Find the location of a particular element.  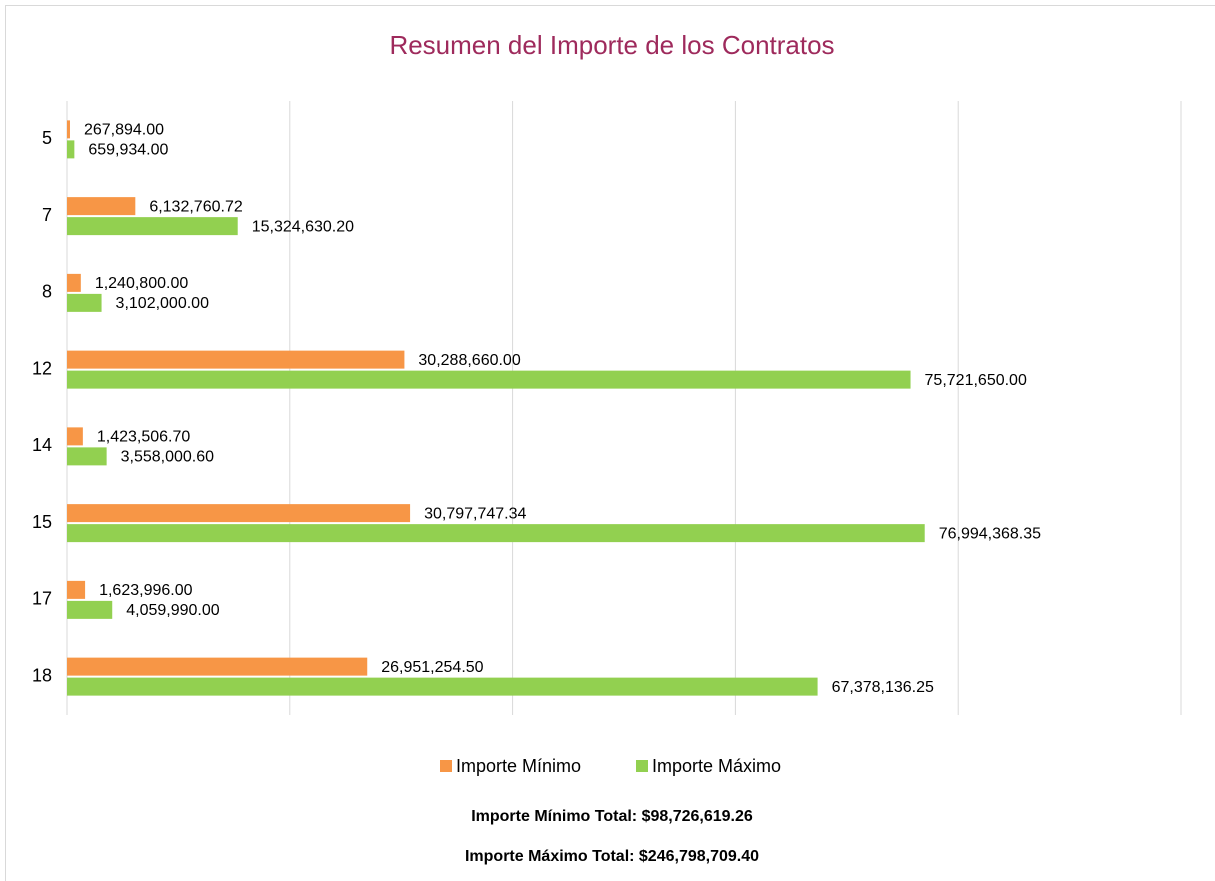

annotation: Importe Mínimo Total: $98,726,619.26 is located at coordinates (612, 816).